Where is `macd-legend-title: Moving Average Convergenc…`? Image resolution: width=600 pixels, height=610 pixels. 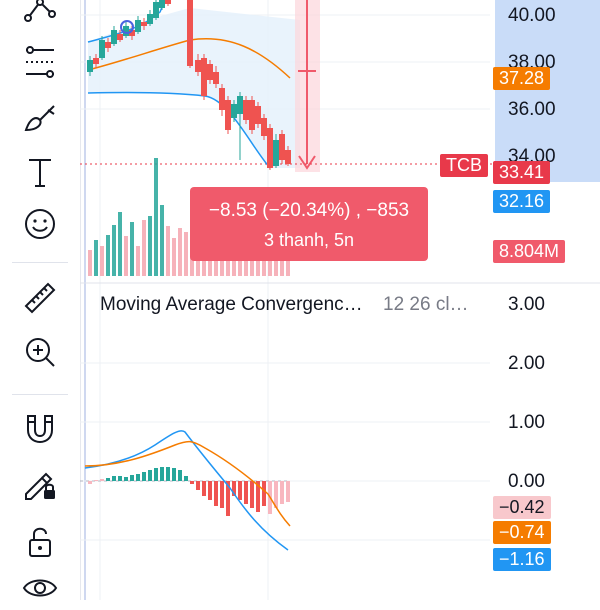
macd-legend-title: Moving Average Convergenc… is located at coordinates (231, 304).